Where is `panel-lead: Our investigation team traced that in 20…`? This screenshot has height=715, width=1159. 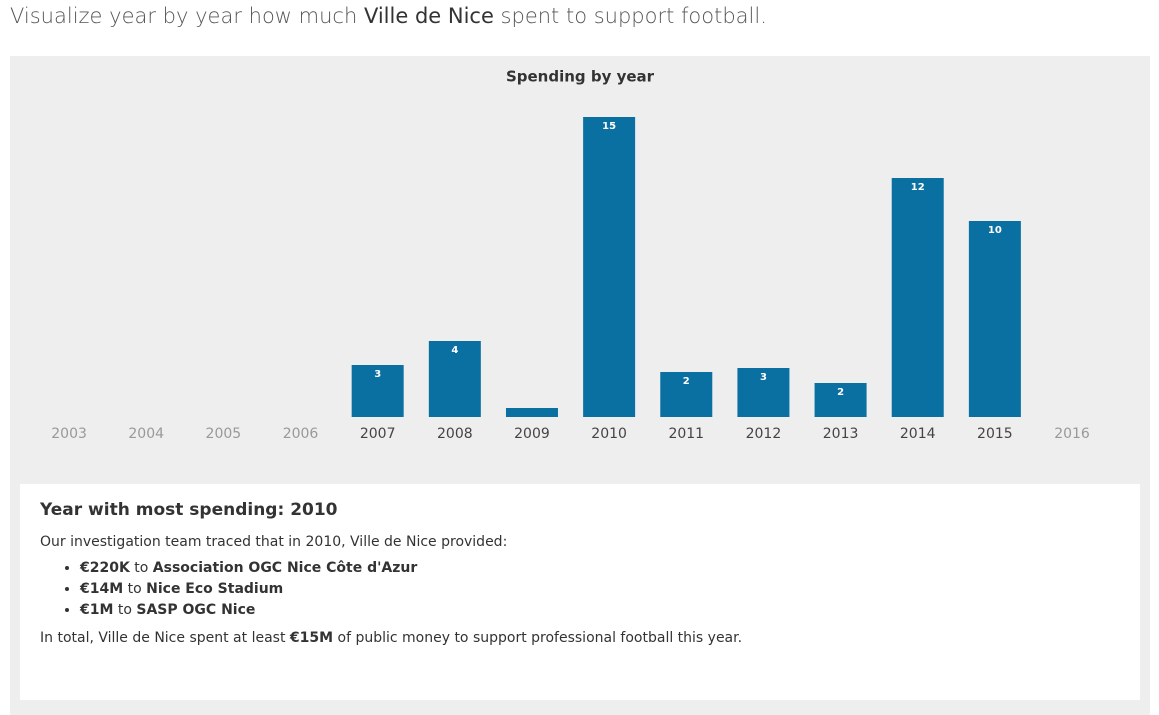
panel-lead: Our investigation team traced that in 20… is located at coordinates (274, 542).